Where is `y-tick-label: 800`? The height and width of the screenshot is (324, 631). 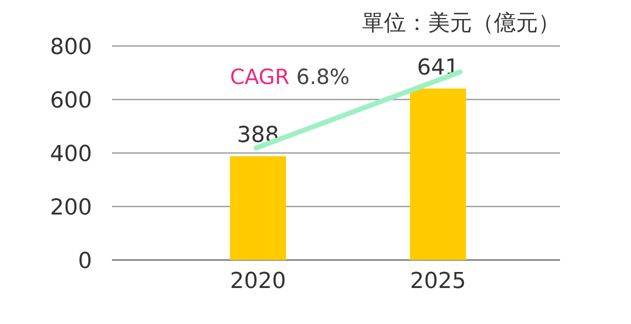
y-tick-label: 800 is located at coordinates (71, 47).